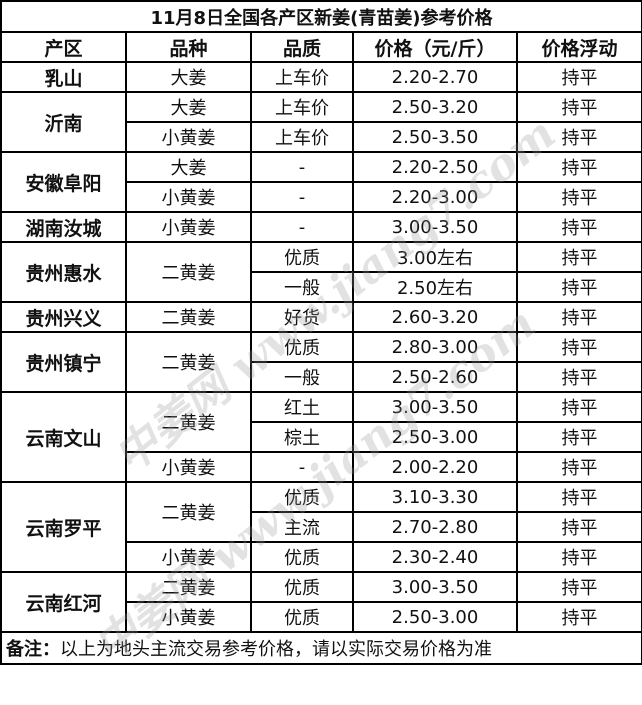 This screenshot has width=642, height=705. I want to click on region-cell: 云南红河, so click(63, 602).